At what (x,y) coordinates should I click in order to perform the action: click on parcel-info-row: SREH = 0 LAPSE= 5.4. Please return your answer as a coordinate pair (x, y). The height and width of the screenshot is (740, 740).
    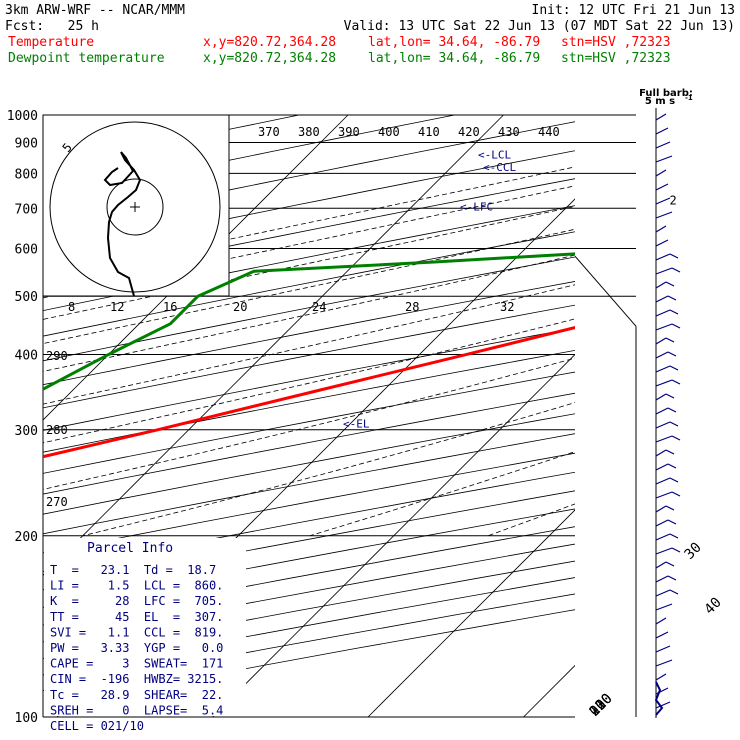
    Looking at the image, I should click on (136, 710).